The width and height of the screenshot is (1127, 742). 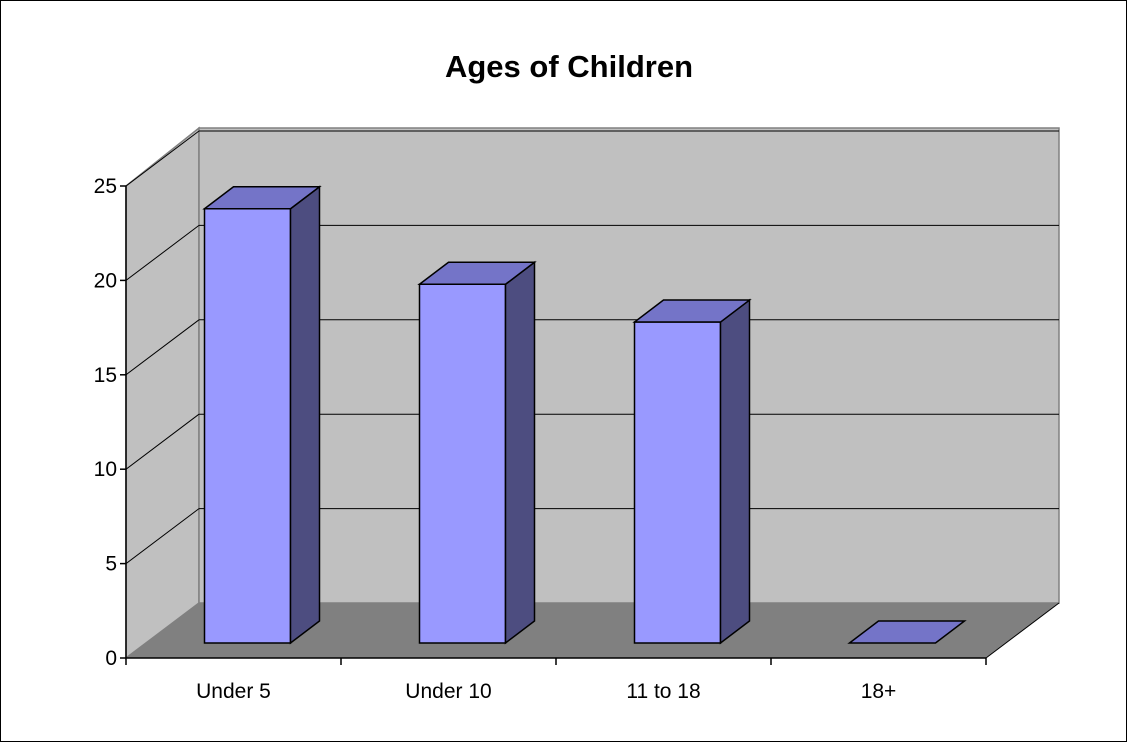 What do you see at coordinates (110, 422) in the screenshot?
I see `y-axis-ticks: 0 5 10 15 20 25` at bounding box center [110, 422].